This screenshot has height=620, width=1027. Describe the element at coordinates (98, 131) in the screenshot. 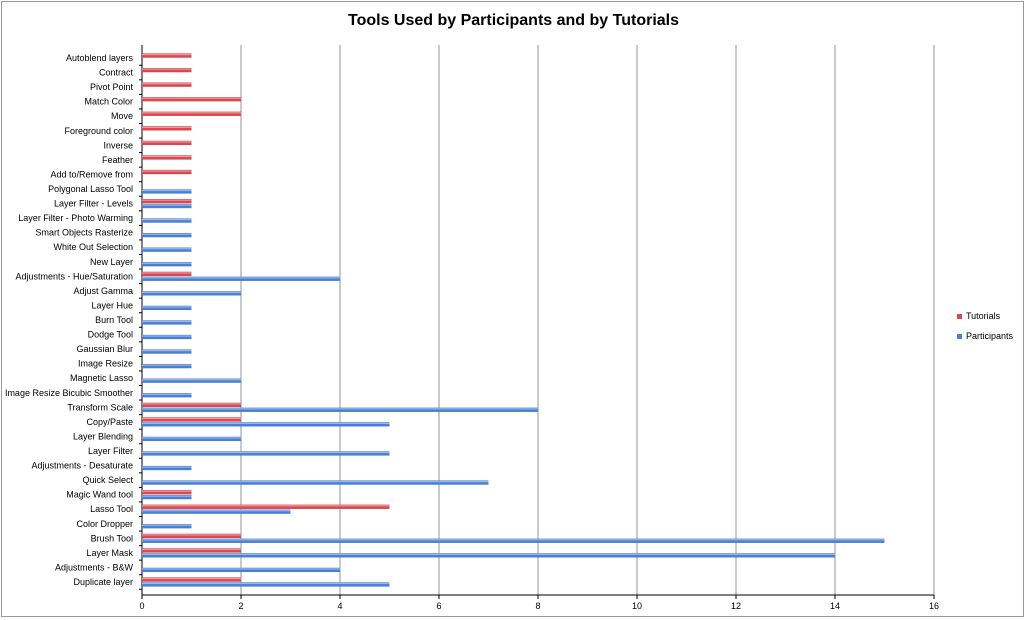

I see `category-label: Foreground color` at that location.